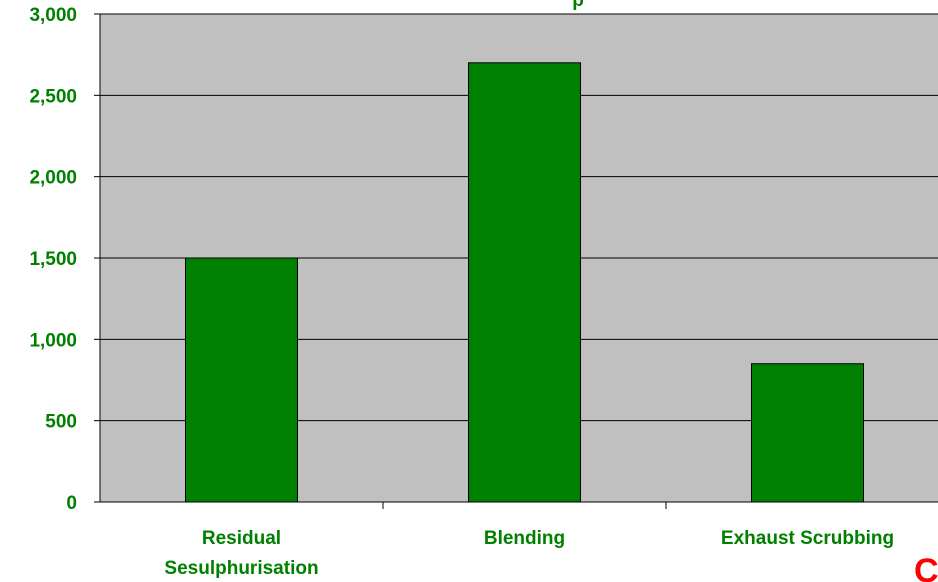  Describe the element at coordinates (807, 538) in the screenshot. I see `x-category-label: Exhaust Scrubbing` at that location.